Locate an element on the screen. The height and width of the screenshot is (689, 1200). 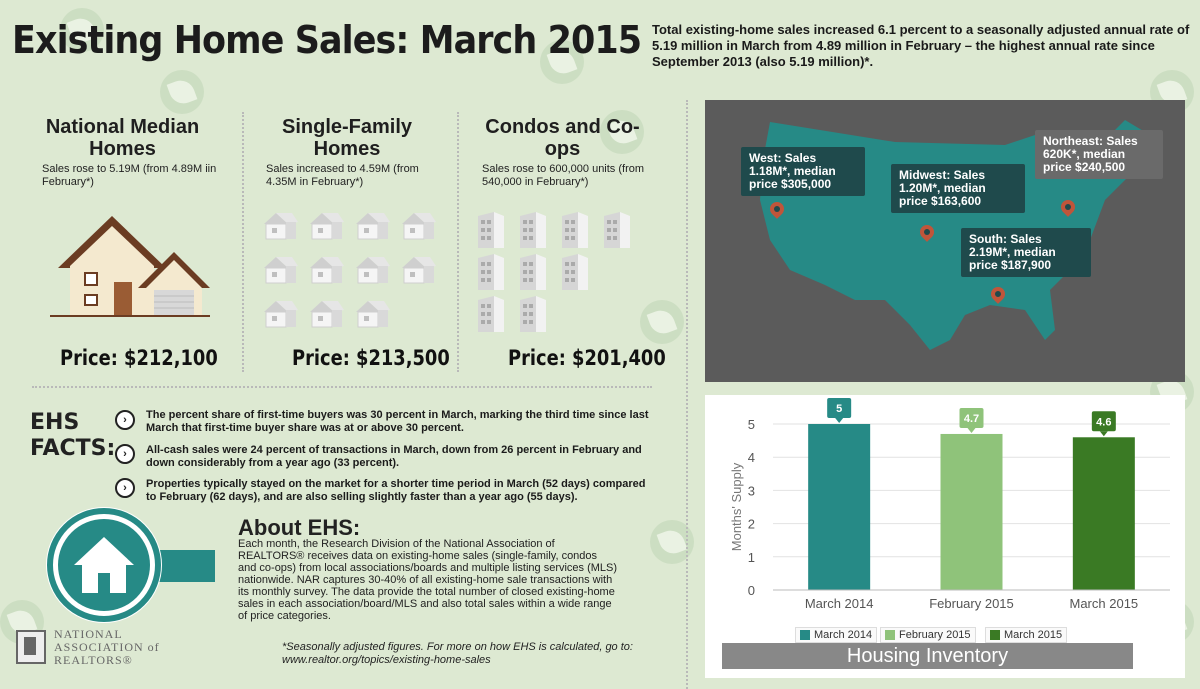
house-icon is located at coordinates (130, 266).